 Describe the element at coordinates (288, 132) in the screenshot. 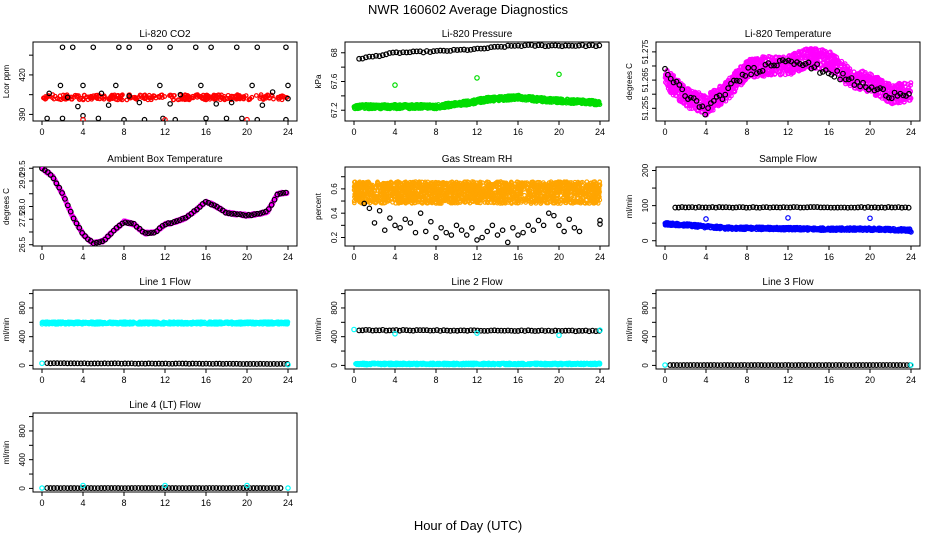

I see `x-tick-label: 24` at that location.